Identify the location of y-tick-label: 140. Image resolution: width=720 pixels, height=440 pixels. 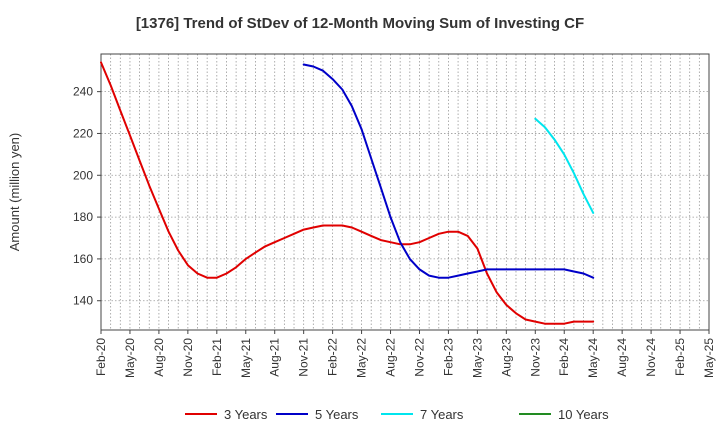
(83, 301).